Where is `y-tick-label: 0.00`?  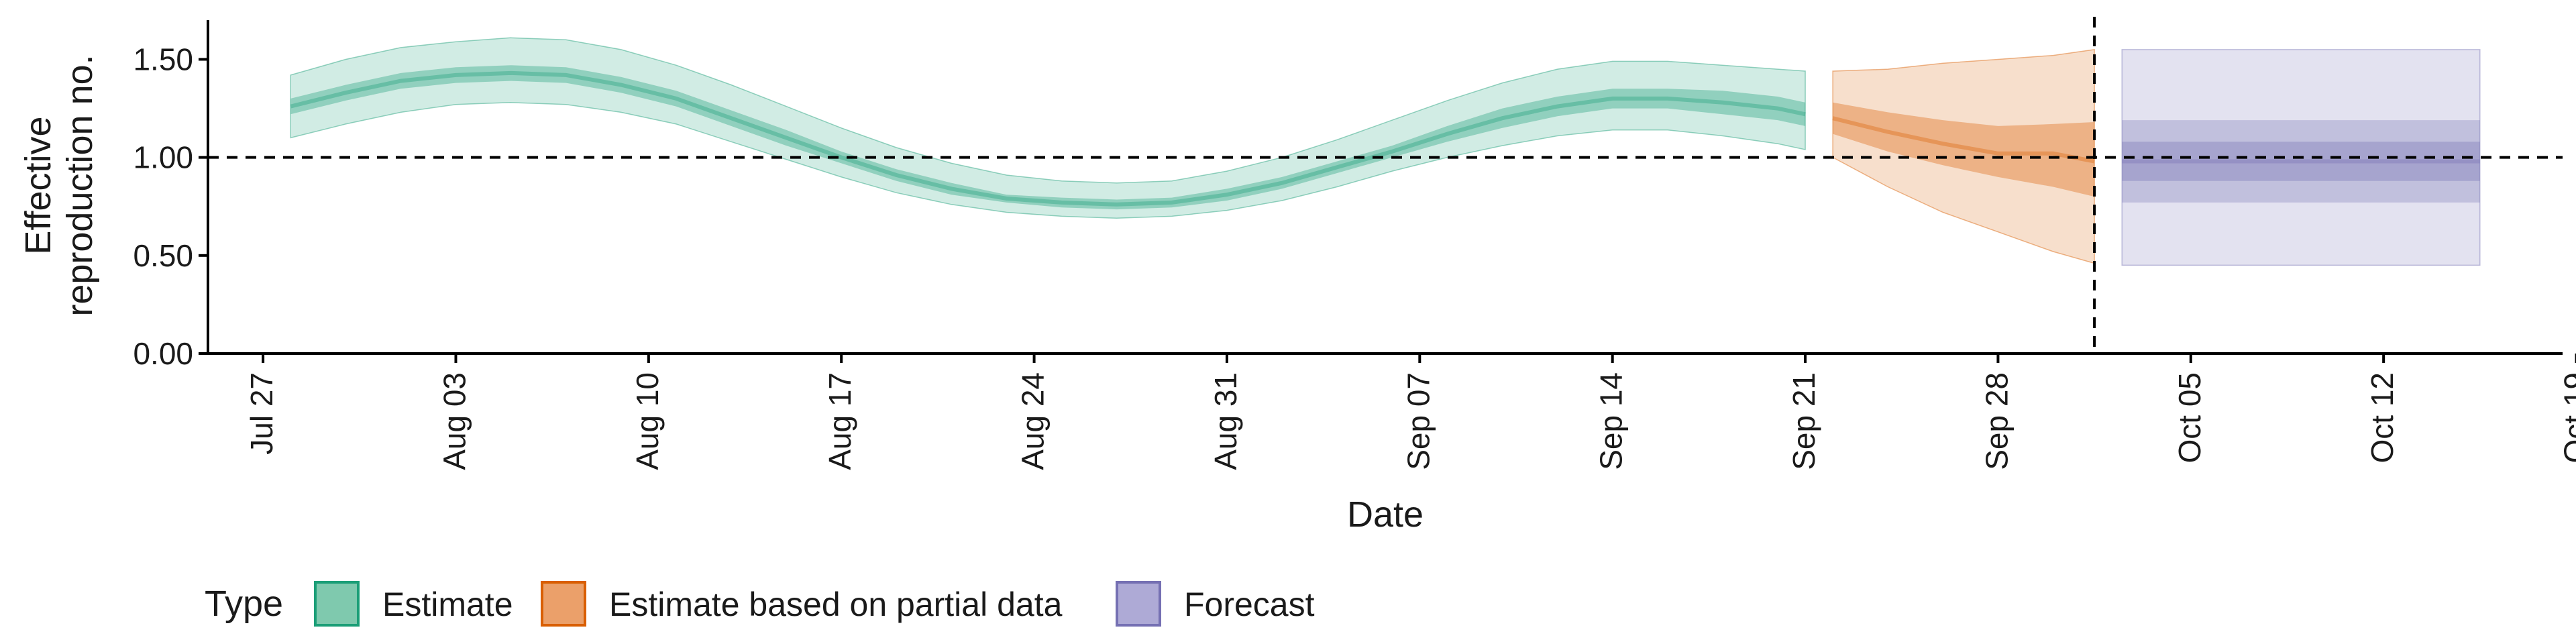 y-tick-label: 0.00 is located at coordinates (163, 353).